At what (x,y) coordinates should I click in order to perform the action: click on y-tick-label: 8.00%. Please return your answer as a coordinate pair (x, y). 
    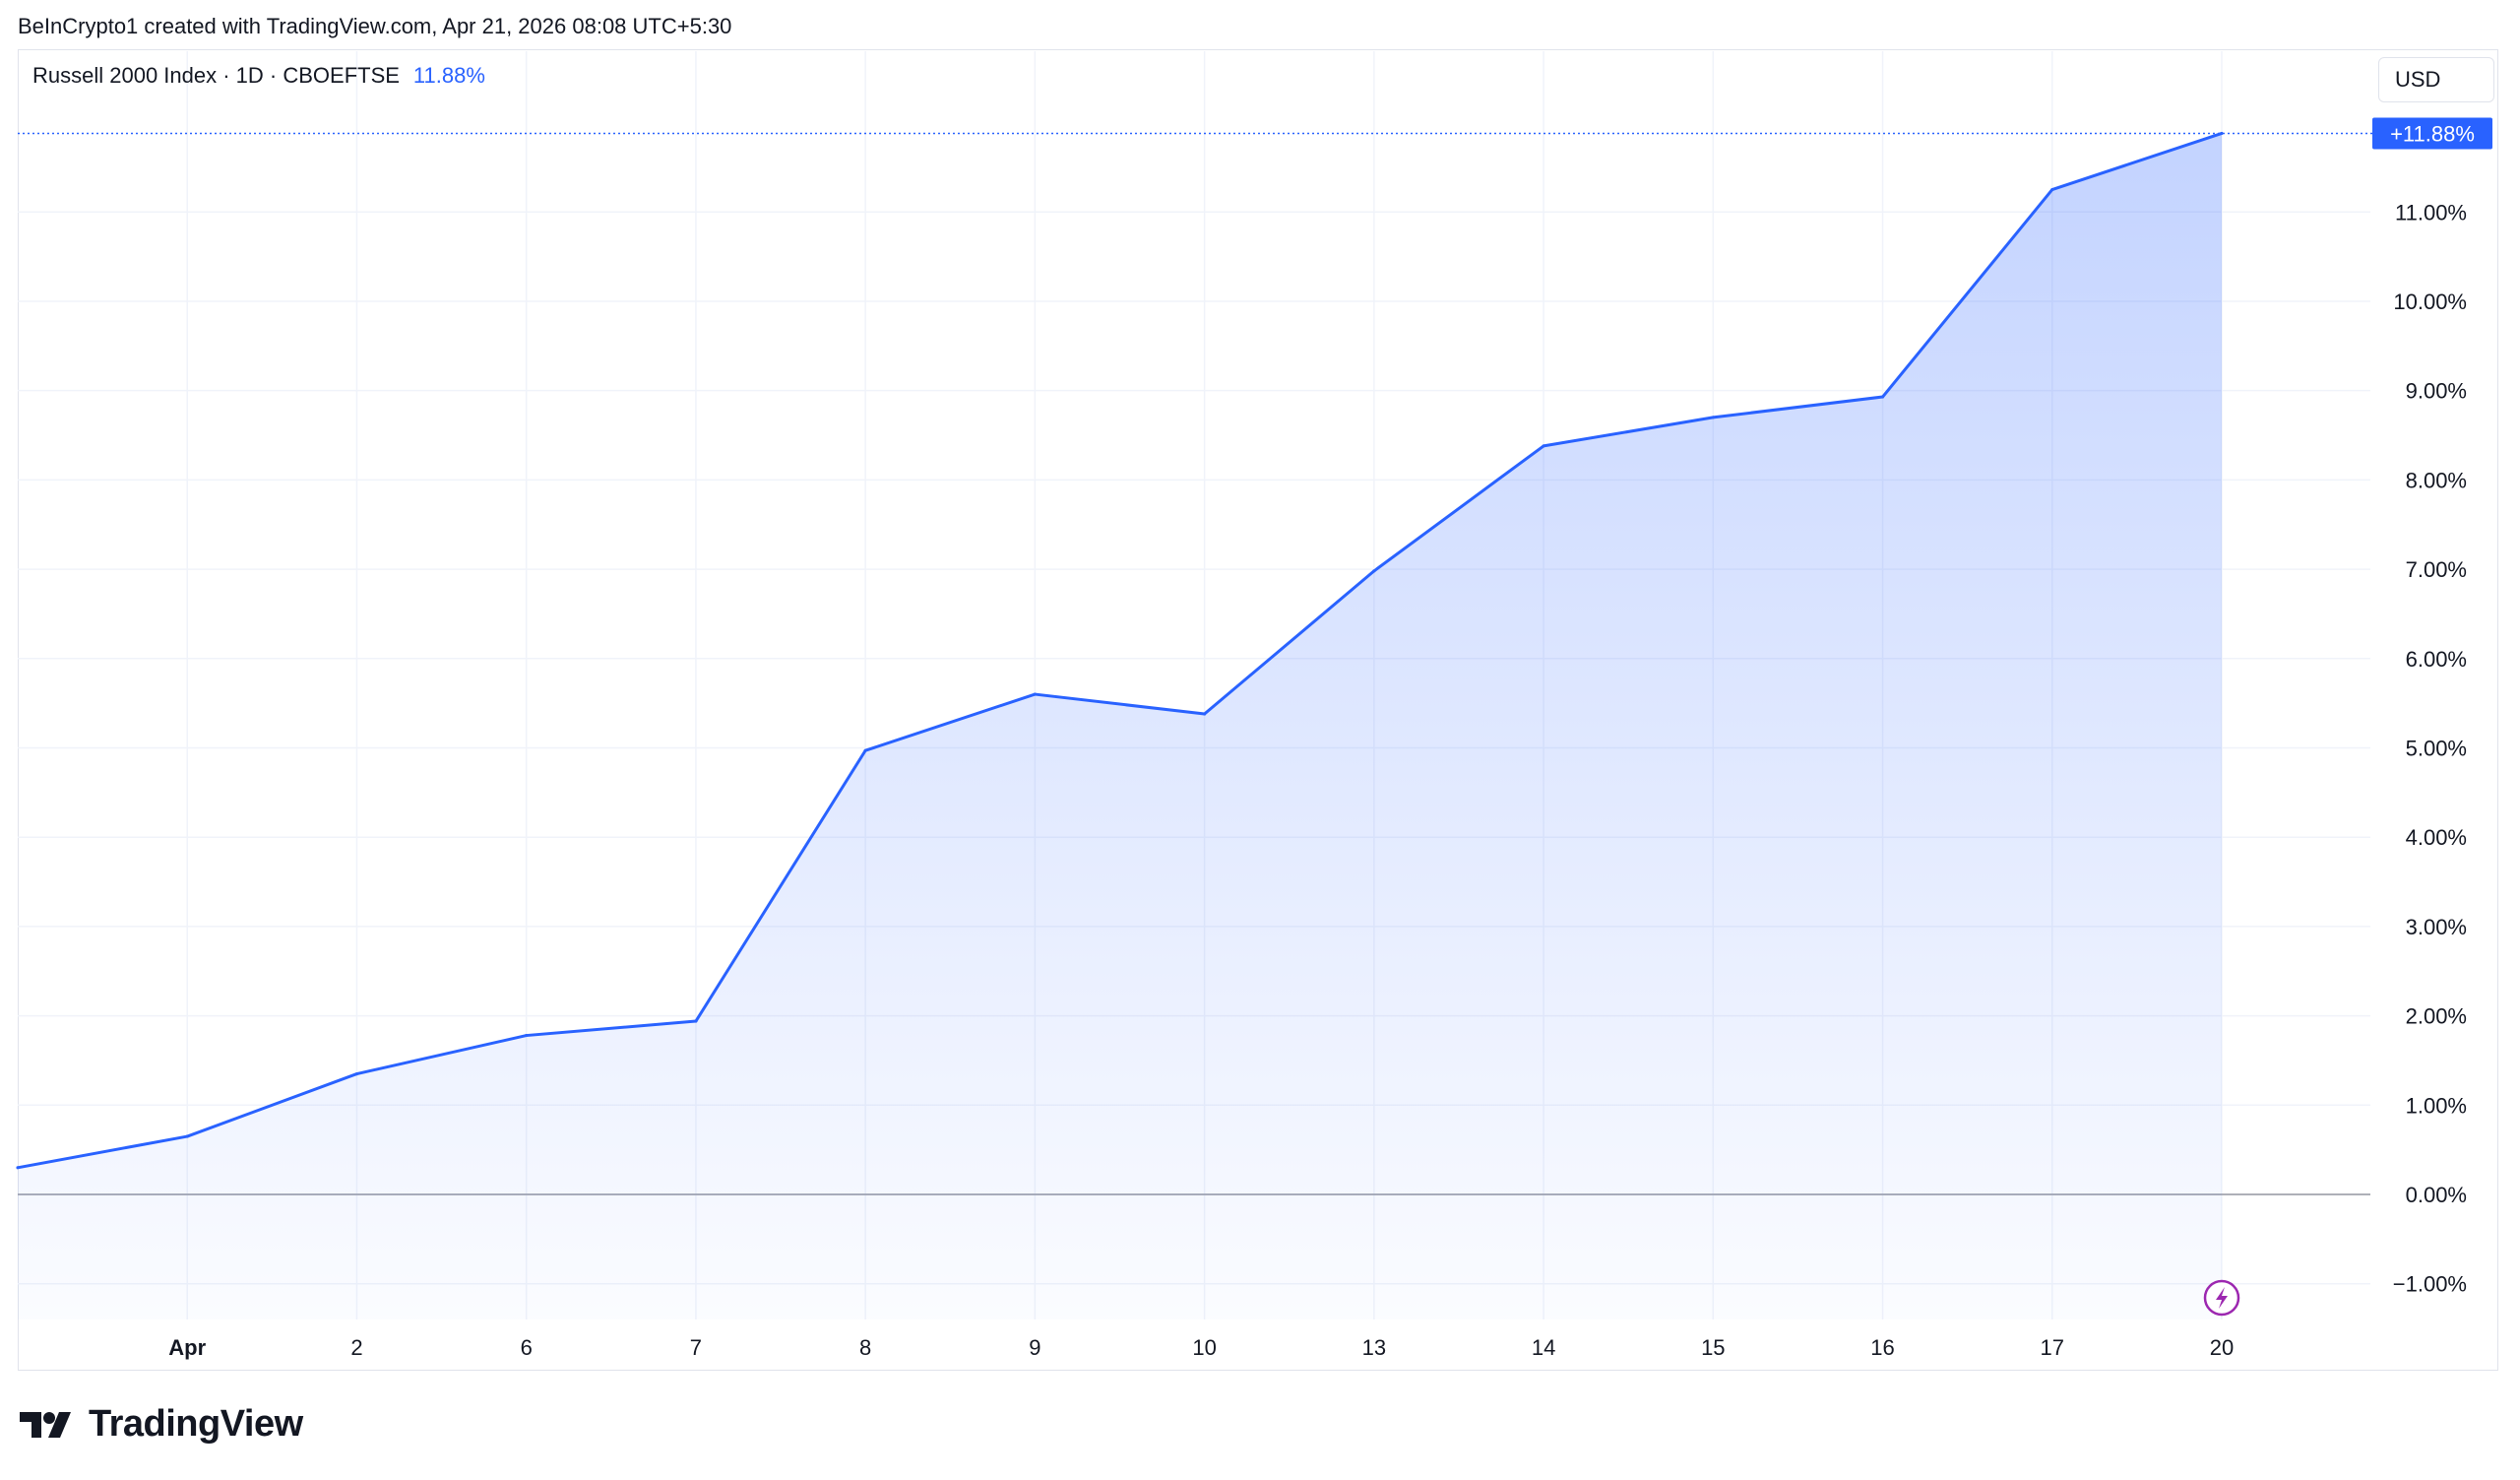
    Looking at the image, I should click on (2436, 480).